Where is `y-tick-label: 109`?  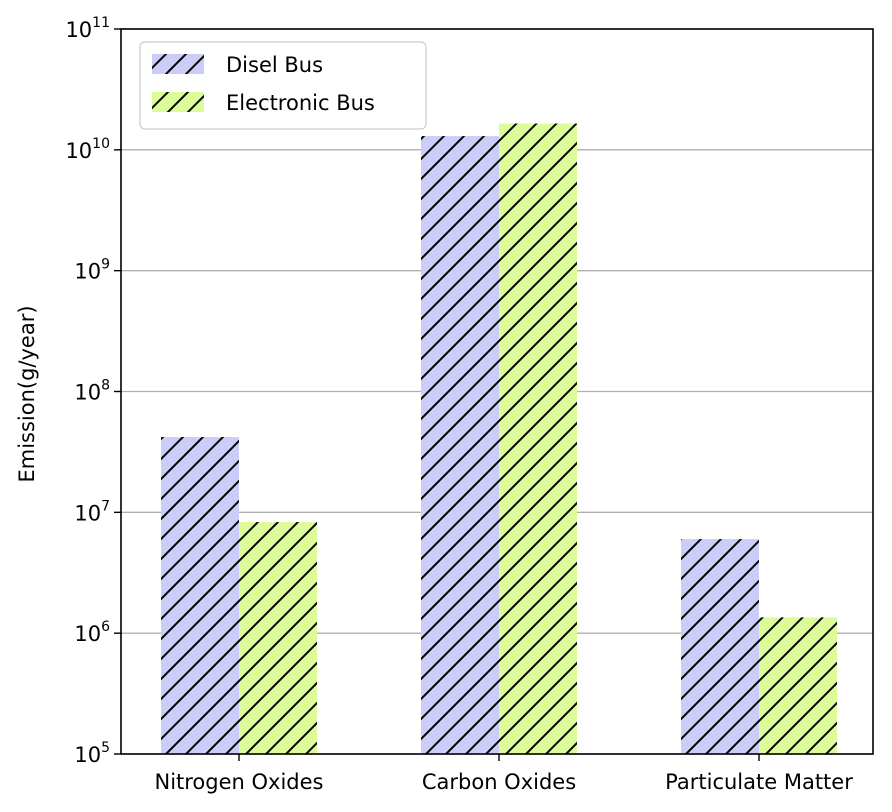
y-tick-label: 109 is located at coordinates (92, 270).